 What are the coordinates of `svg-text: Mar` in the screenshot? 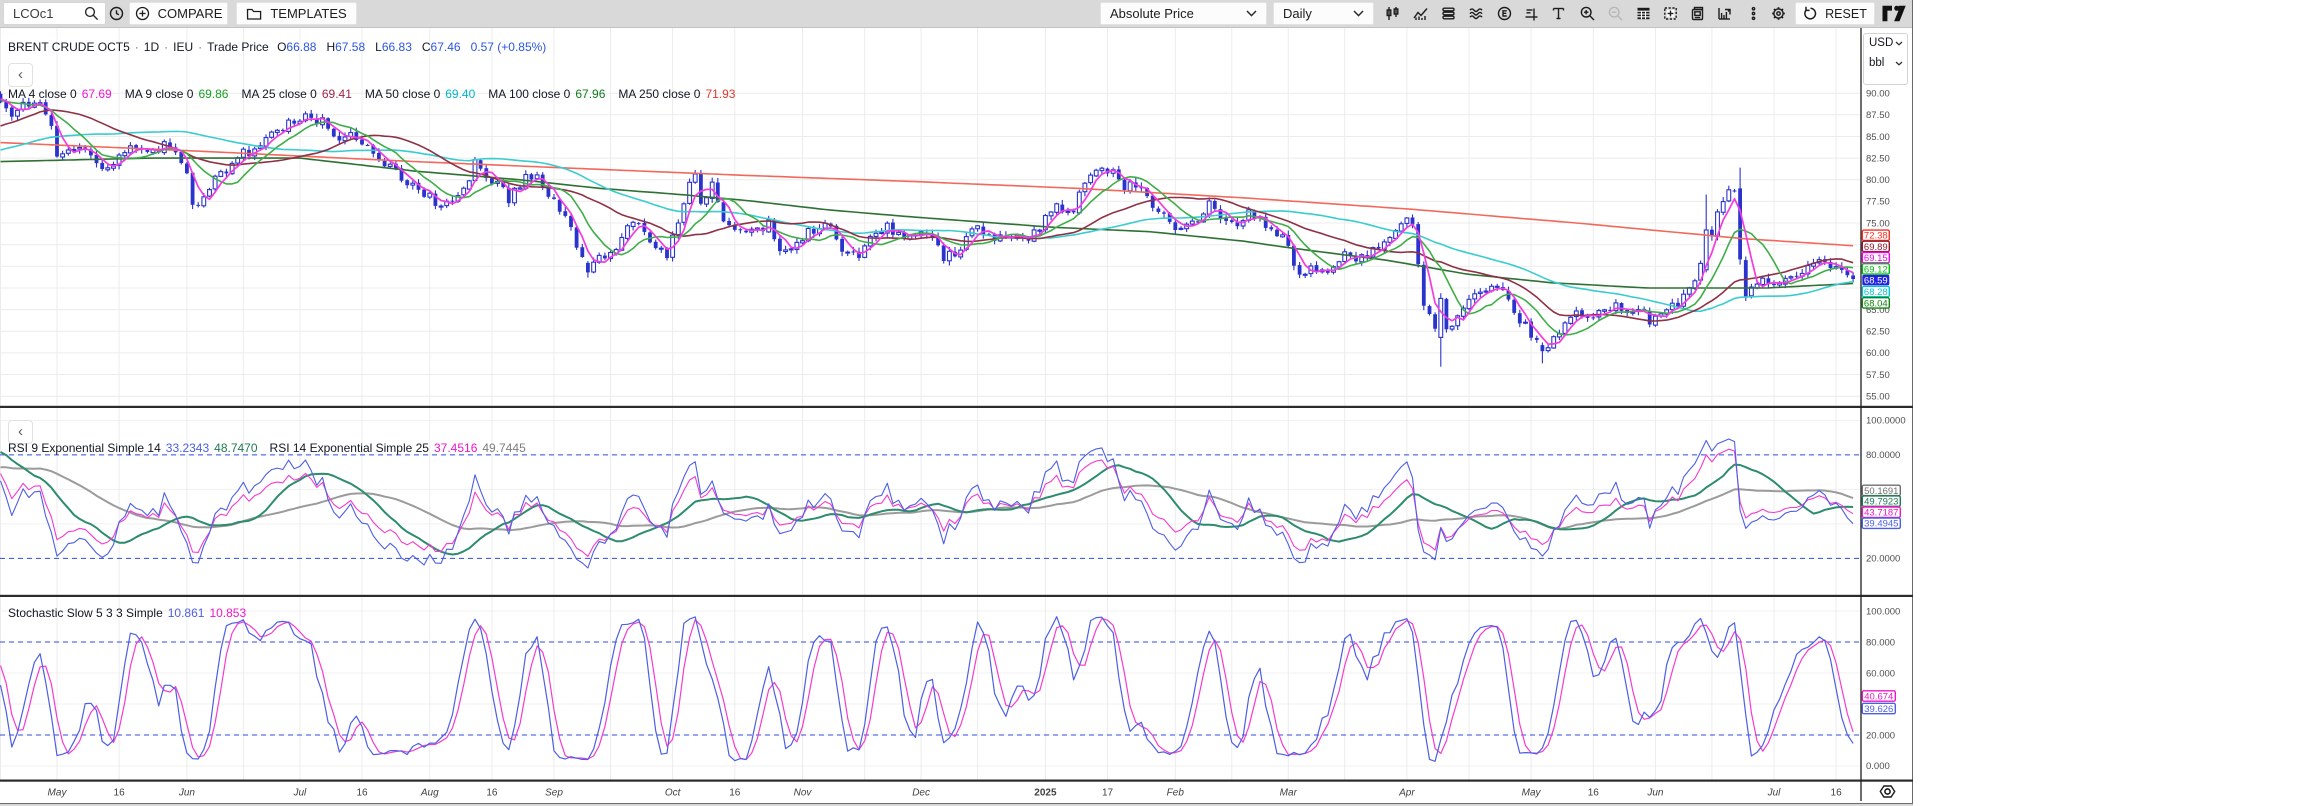 It's located at (1289, 793).